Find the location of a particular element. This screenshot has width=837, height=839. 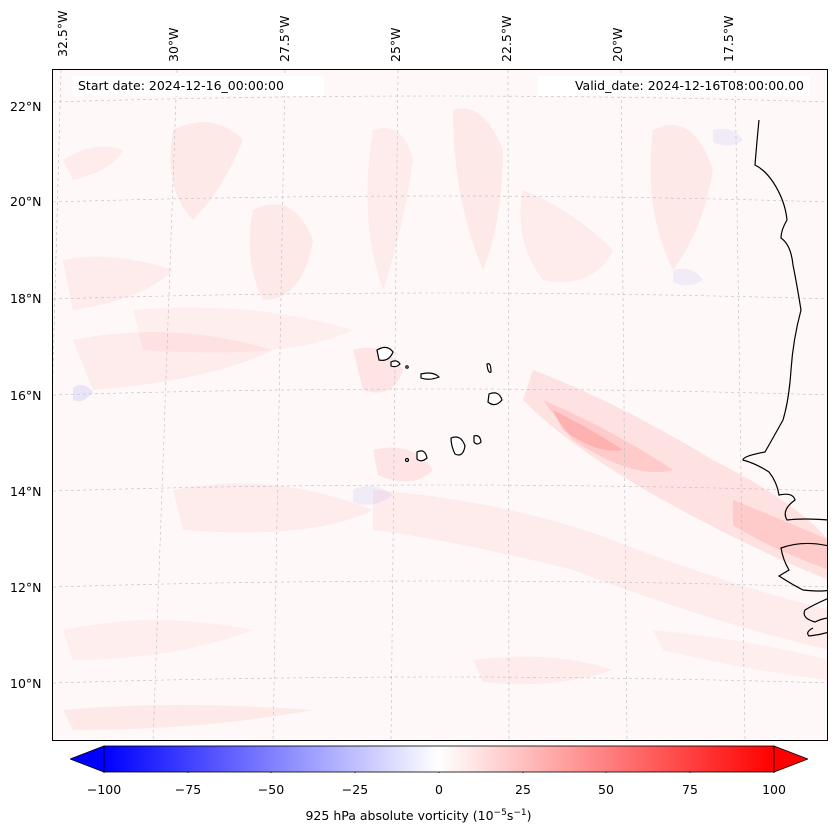

start-date-label: Start date: 2024-12-16_00:00:00 is located at coordinates (198, 86).